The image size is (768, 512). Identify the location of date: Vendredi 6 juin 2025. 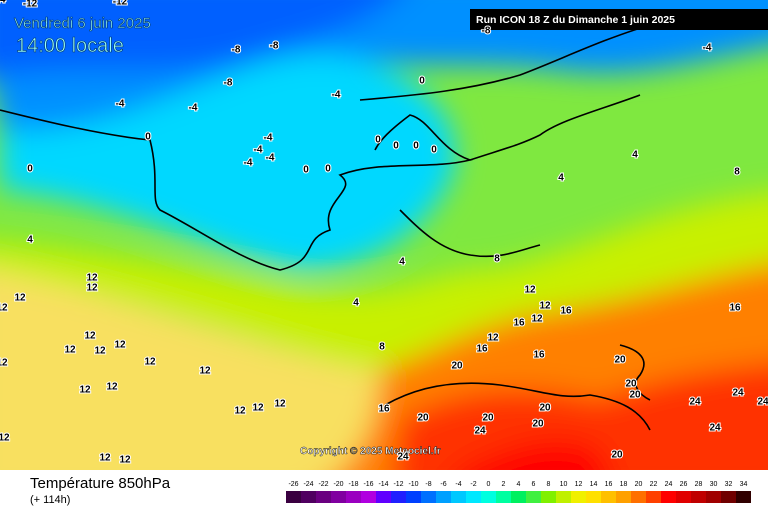
(82, 23).